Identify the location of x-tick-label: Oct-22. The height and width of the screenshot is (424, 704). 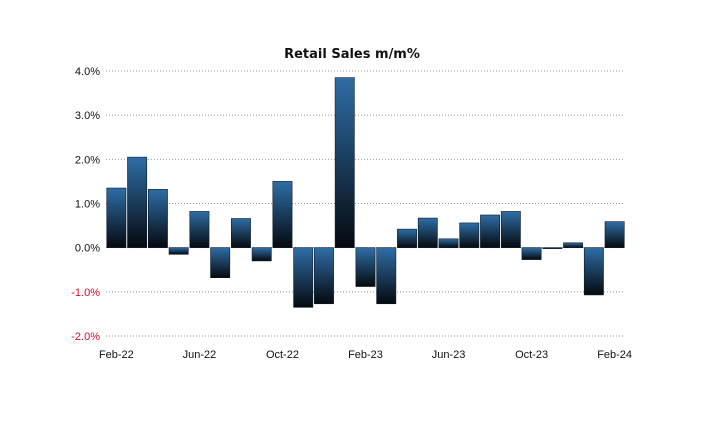
(282, 355).